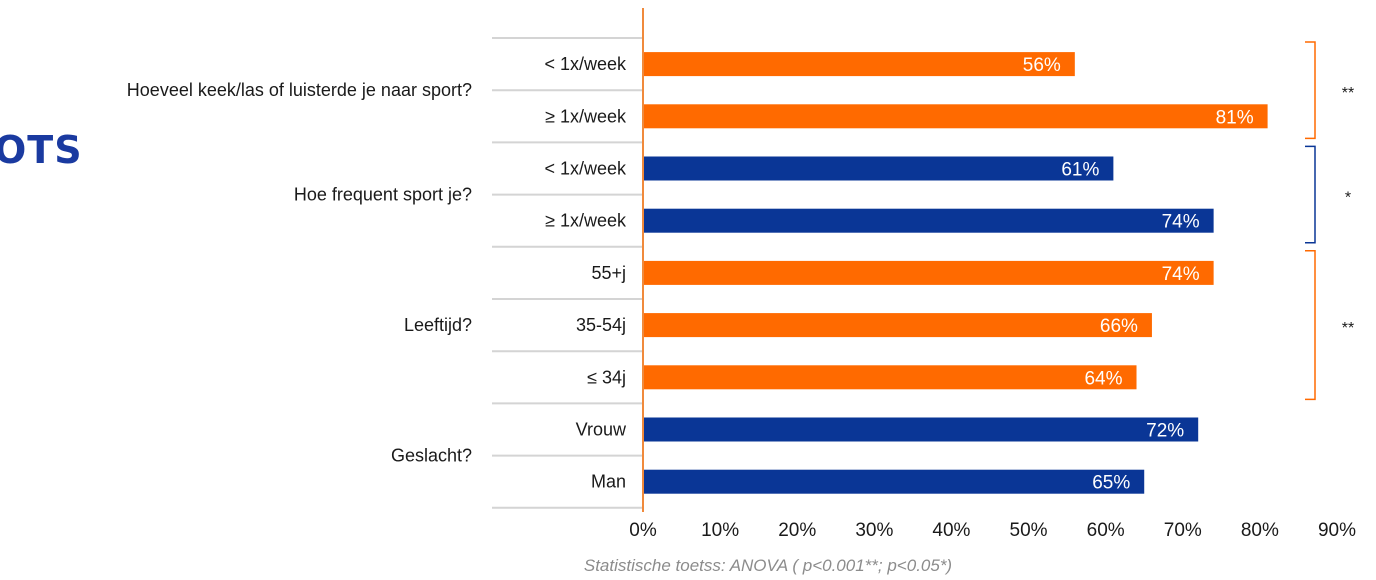  Describe the element at coordinates (1106, 530) in the screenshot. I see `x-tick-label: 60%` at that location.